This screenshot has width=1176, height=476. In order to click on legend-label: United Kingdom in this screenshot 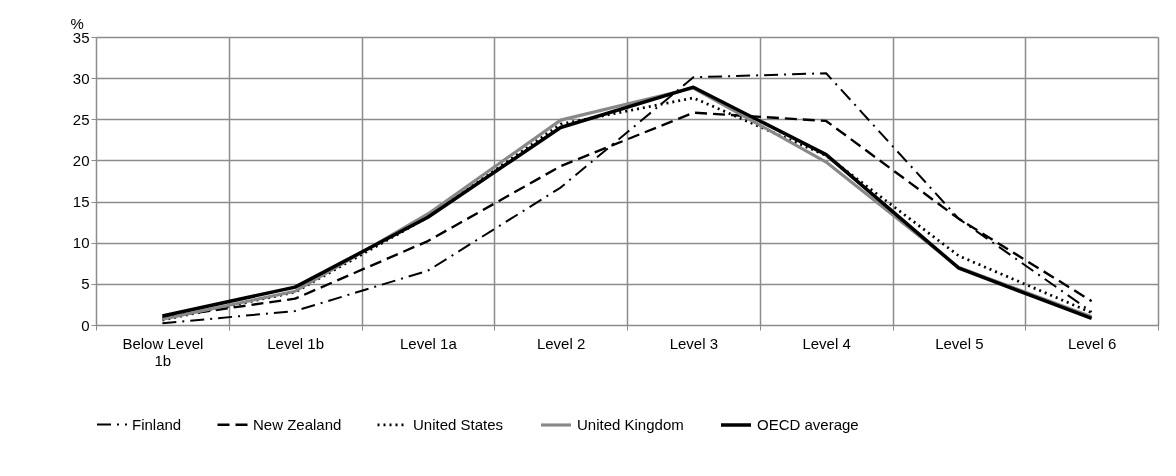, I will do `click(630, 424)`.